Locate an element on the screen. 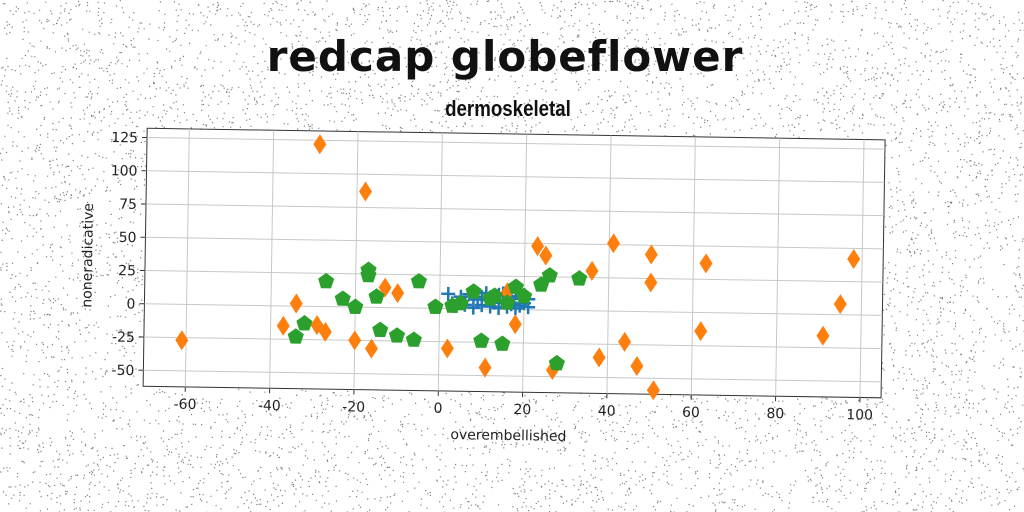 The image size is (1024, 512). x-tick-label: -40 is located at coordinates (269, 406).